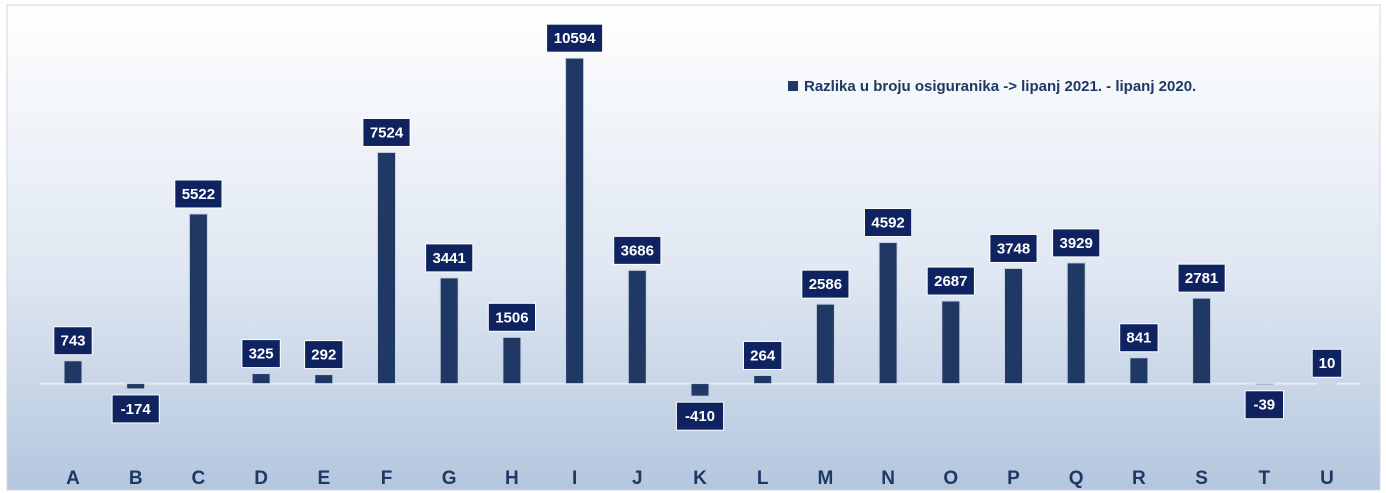  I want to click on value-label: 2781, so click(1201, 278).